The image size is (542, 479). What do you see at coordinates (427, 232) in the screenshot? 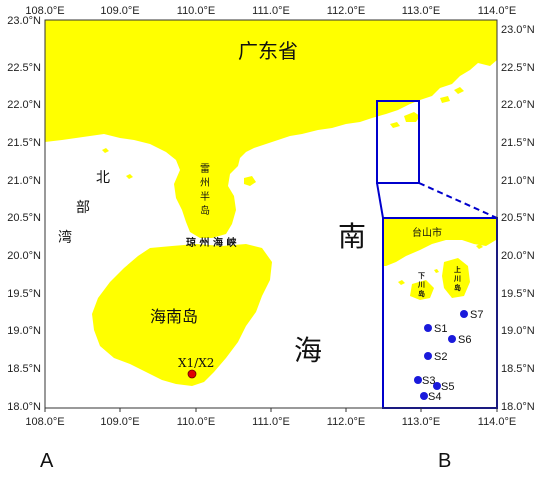
I see `taishan-label: 台山市` at bounding box center [427, 232].